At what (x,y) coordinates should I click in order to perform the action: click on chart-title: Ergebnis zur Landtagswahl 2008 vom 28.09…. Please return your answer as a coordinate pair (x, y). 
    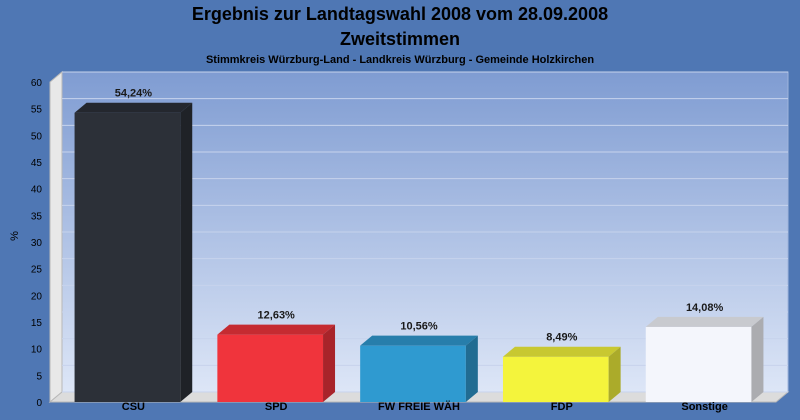
    Looking at the image, I should click on (400, 14).